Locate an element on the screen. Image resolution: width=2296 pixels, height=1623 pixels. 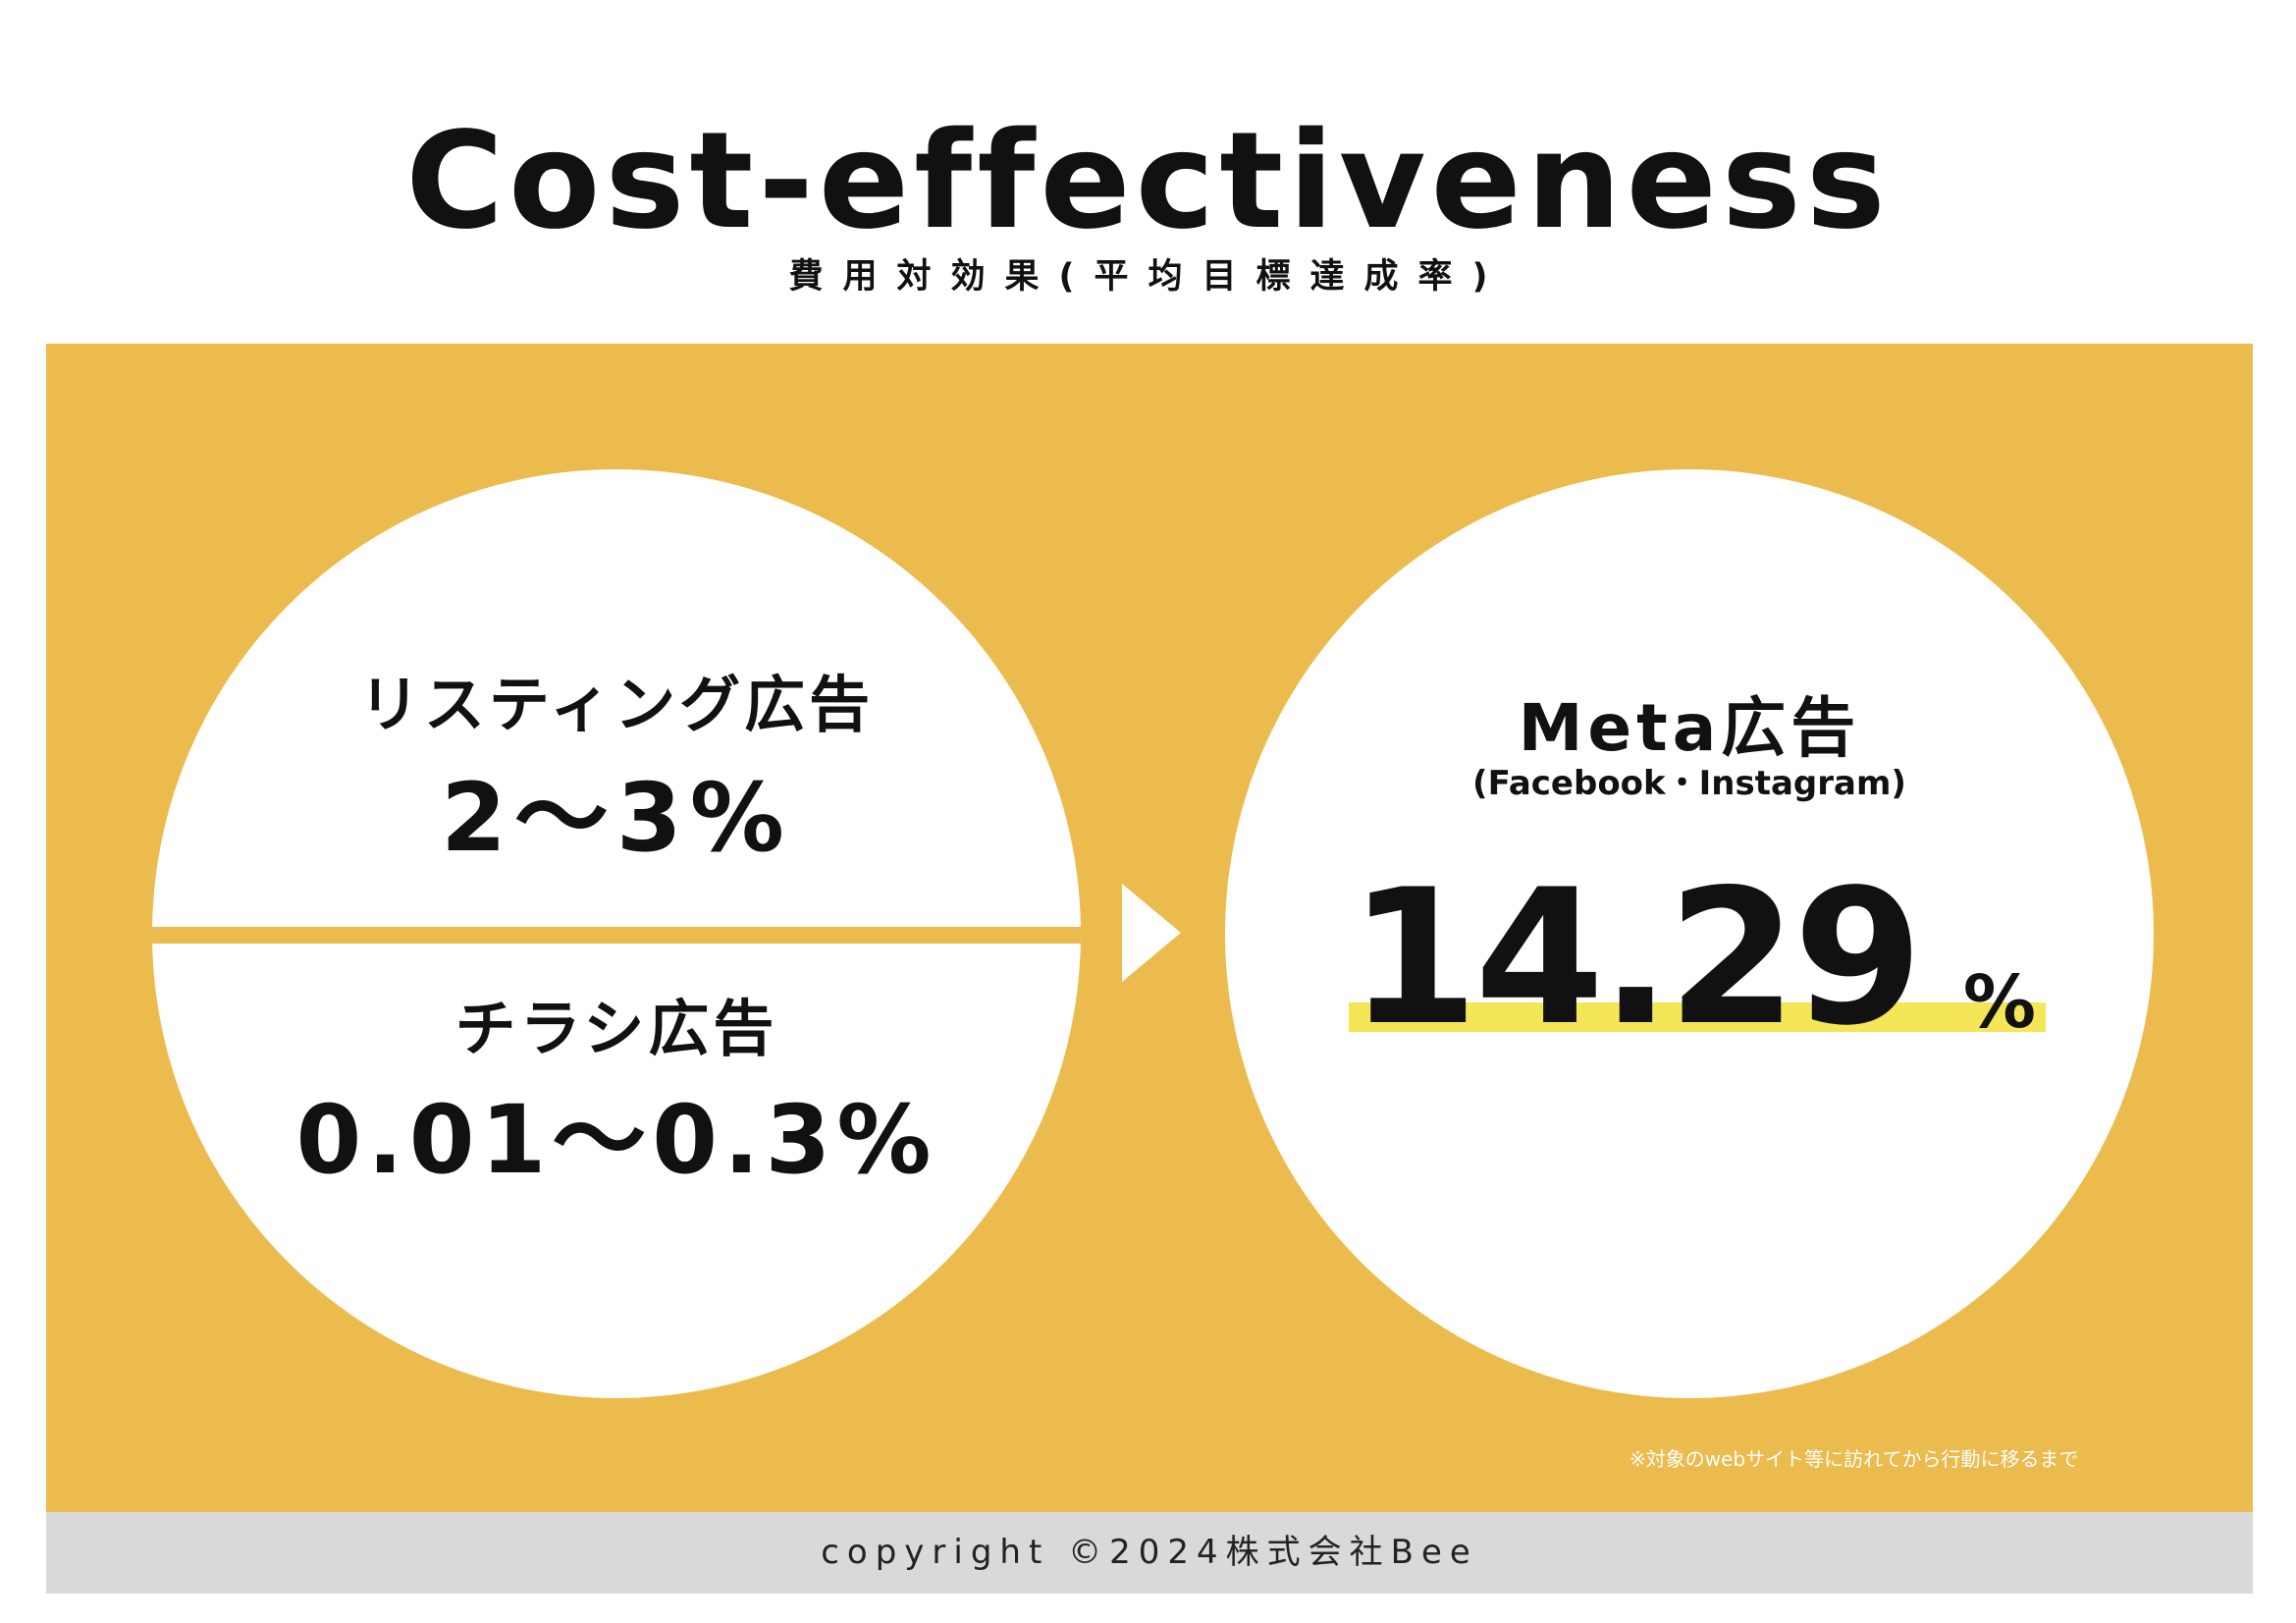
circle-divider is located at coordinates (616, 935).